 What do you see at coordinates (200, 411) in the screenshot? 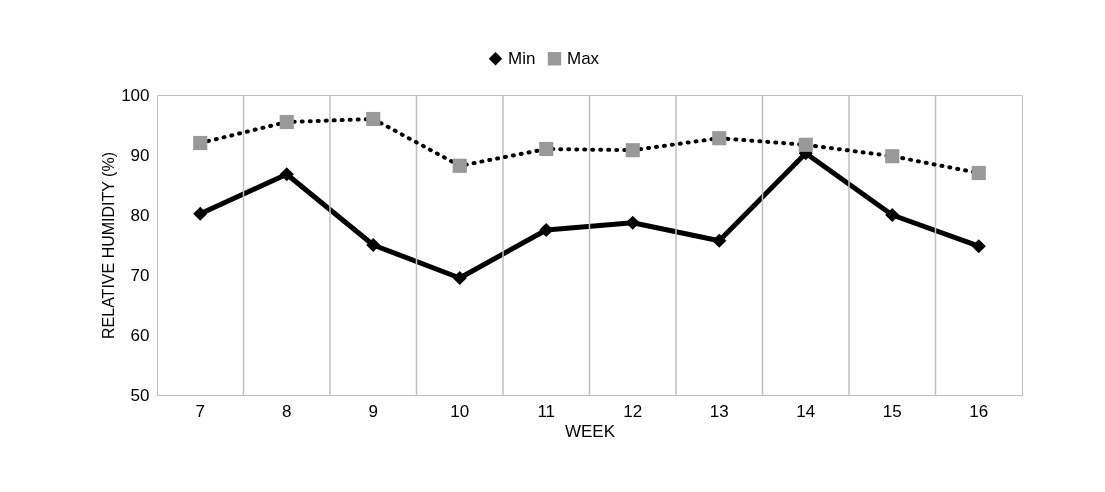
I see `x-tick-label: 7` at bounding box center [200, 411].